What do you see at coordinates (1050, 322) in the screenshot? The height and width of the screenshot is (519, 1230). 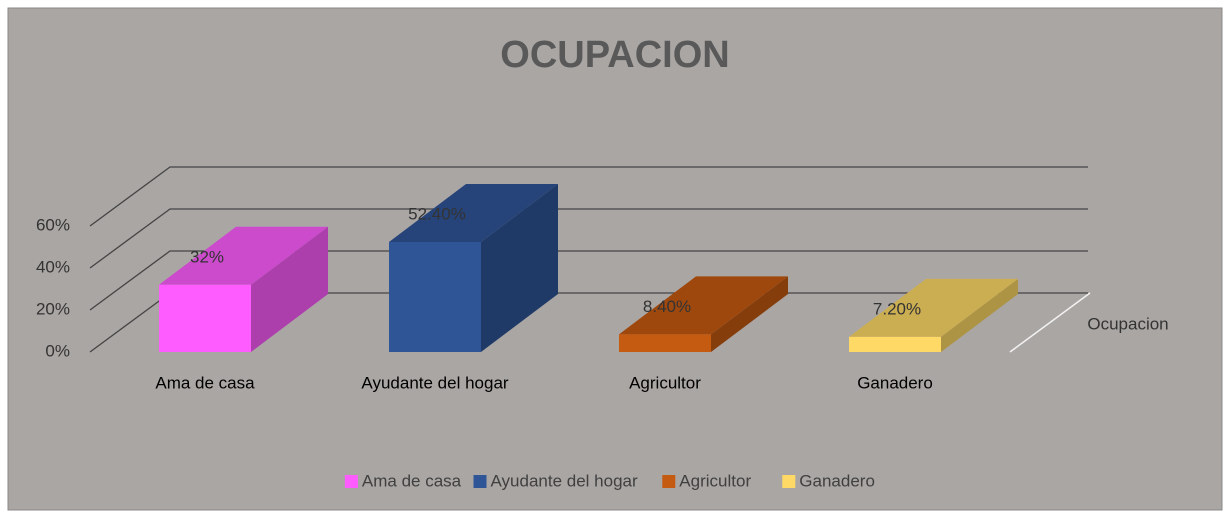 I see `floor-edge` at bounding box center [1050, 322].